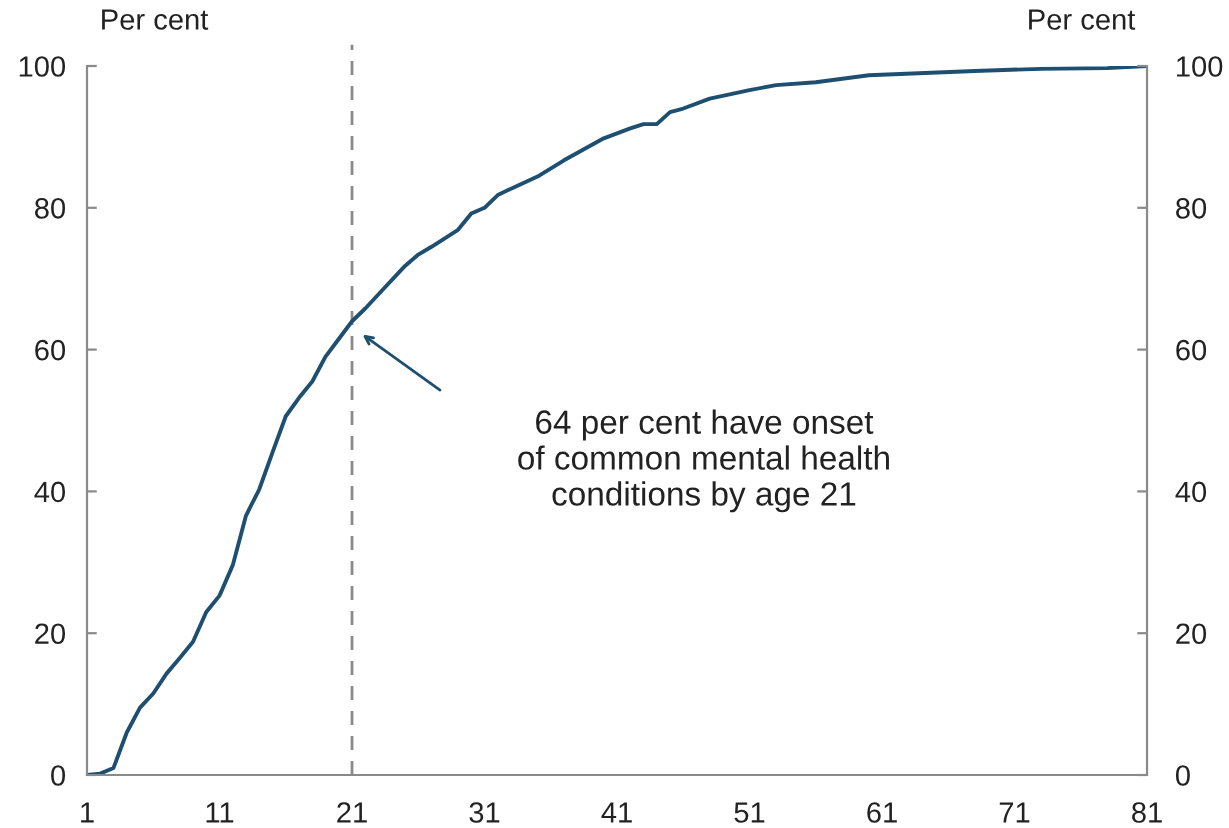  What do you see at coordinates (1191, 492) in the screenshot?
I see `y2-tick-label: 40` at bounding box center [1191, 492].